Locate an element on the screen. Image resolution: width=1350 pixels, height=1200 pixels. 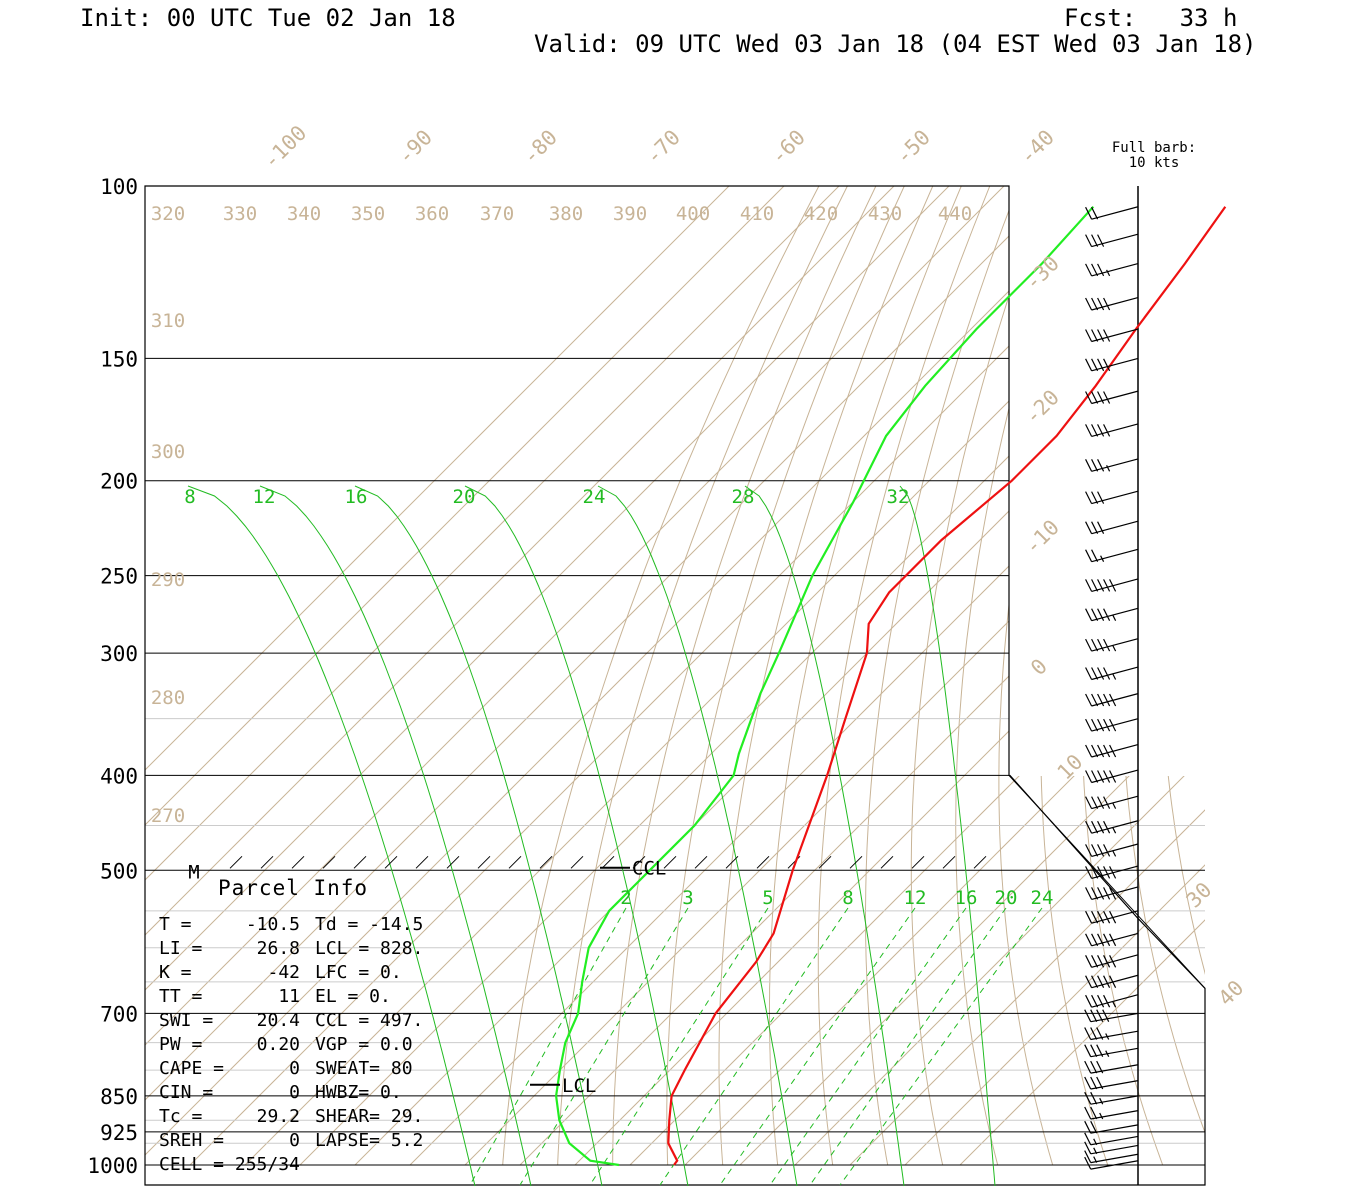
parcel-stat: LFC = 0. is located at coordinates (358, 972).